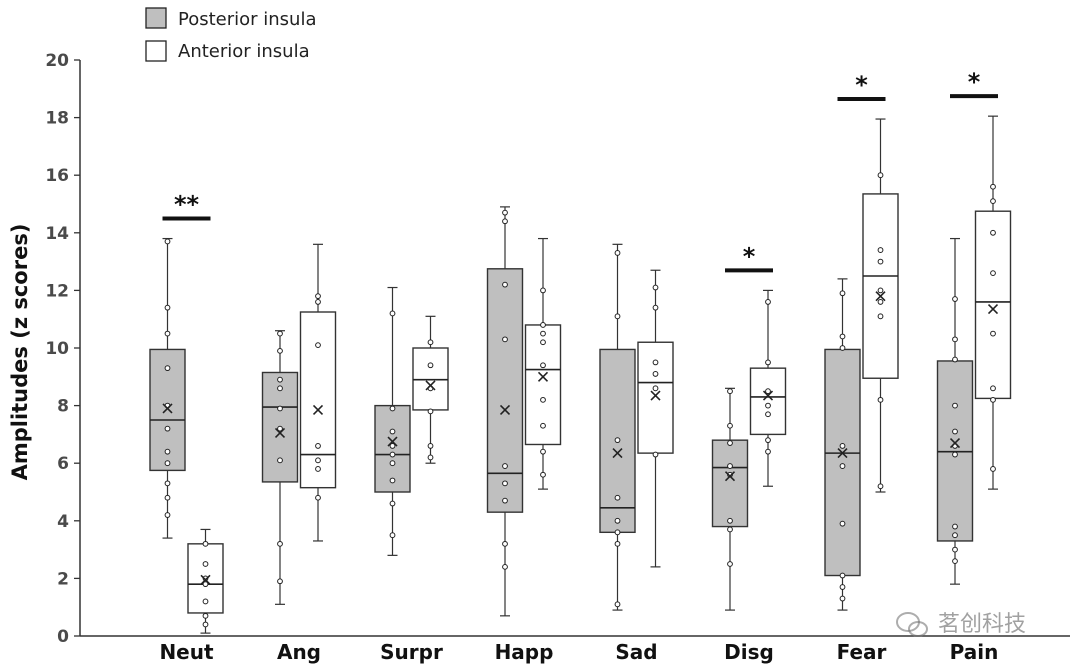 This screenshot has width=1080, height=671. Describe the element at coordinates (186, 652) in the screenshot. I see `category-label-neut: Neut` at that location.